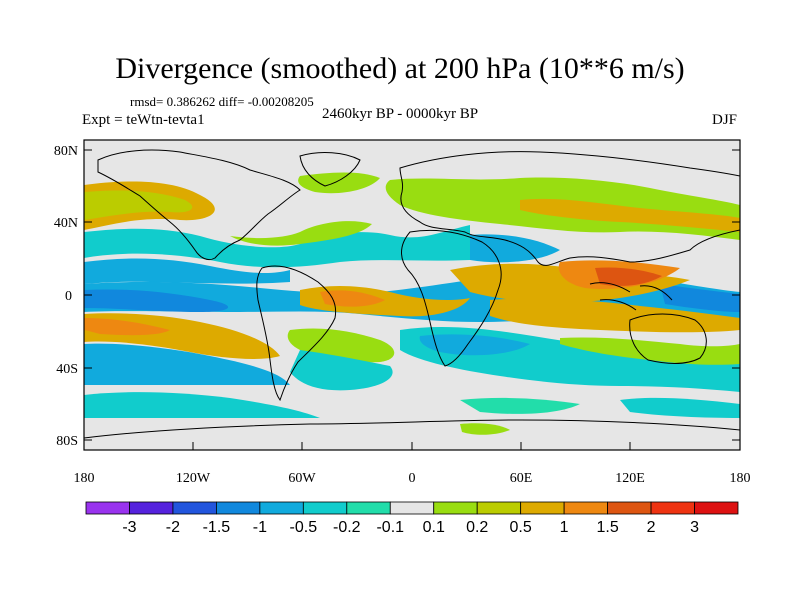 The height and width of the screenshot is (600, 800). I want to click on lat-label: 40N, so click(66, 223).